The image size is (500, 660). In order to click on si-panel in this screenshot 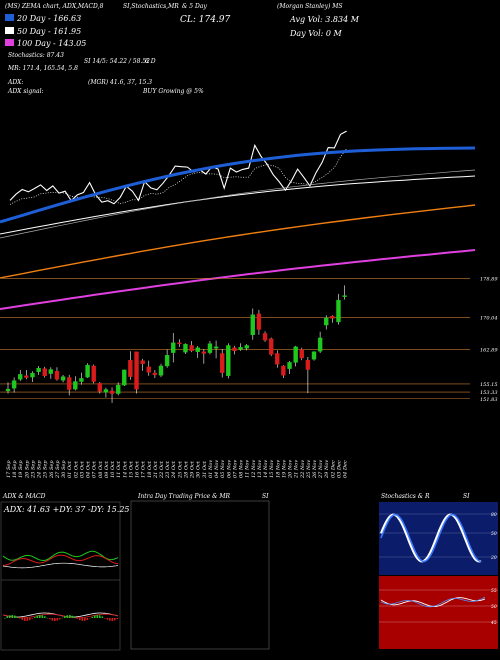, I will do `click(438, 612)`.